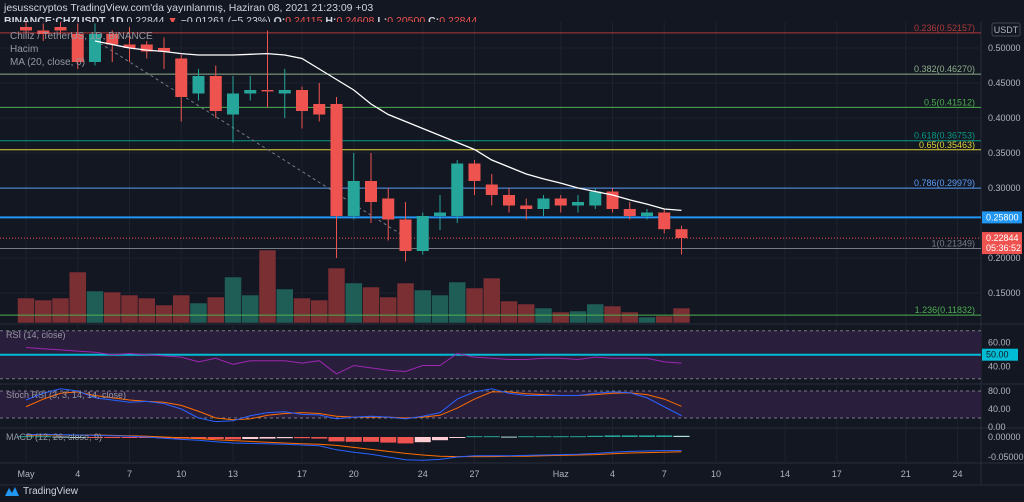  I want to click on fib-level-label: 0.65(0.35463), so click(947, 145).